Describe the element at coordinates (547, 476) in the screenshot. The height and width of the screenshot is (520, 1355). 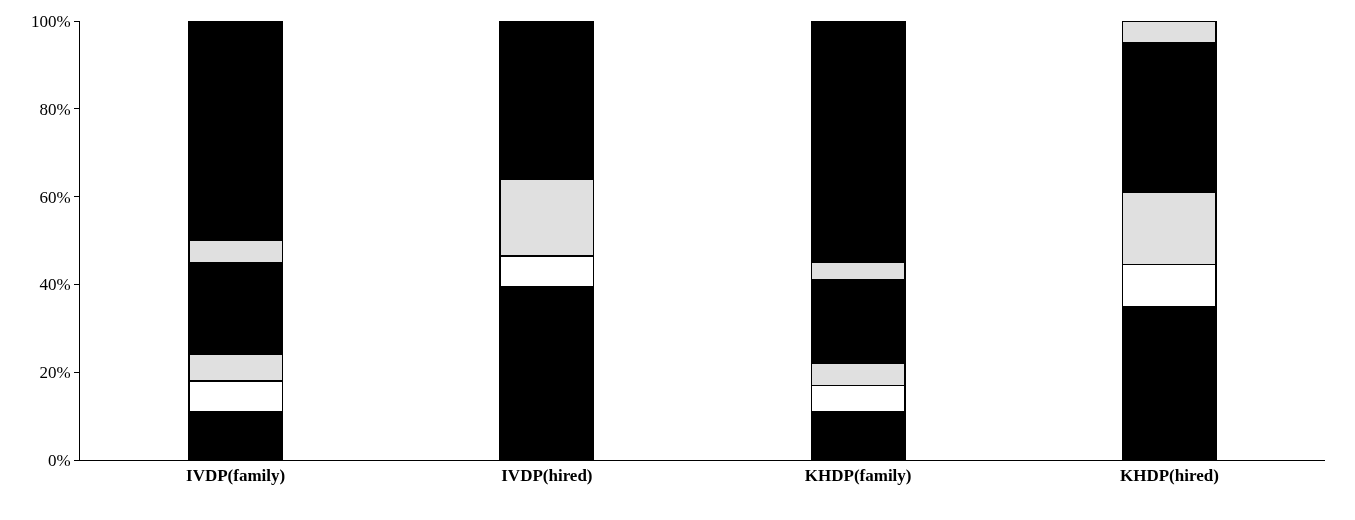
I see `x-tick-label: IVDP(hired)` at that location.